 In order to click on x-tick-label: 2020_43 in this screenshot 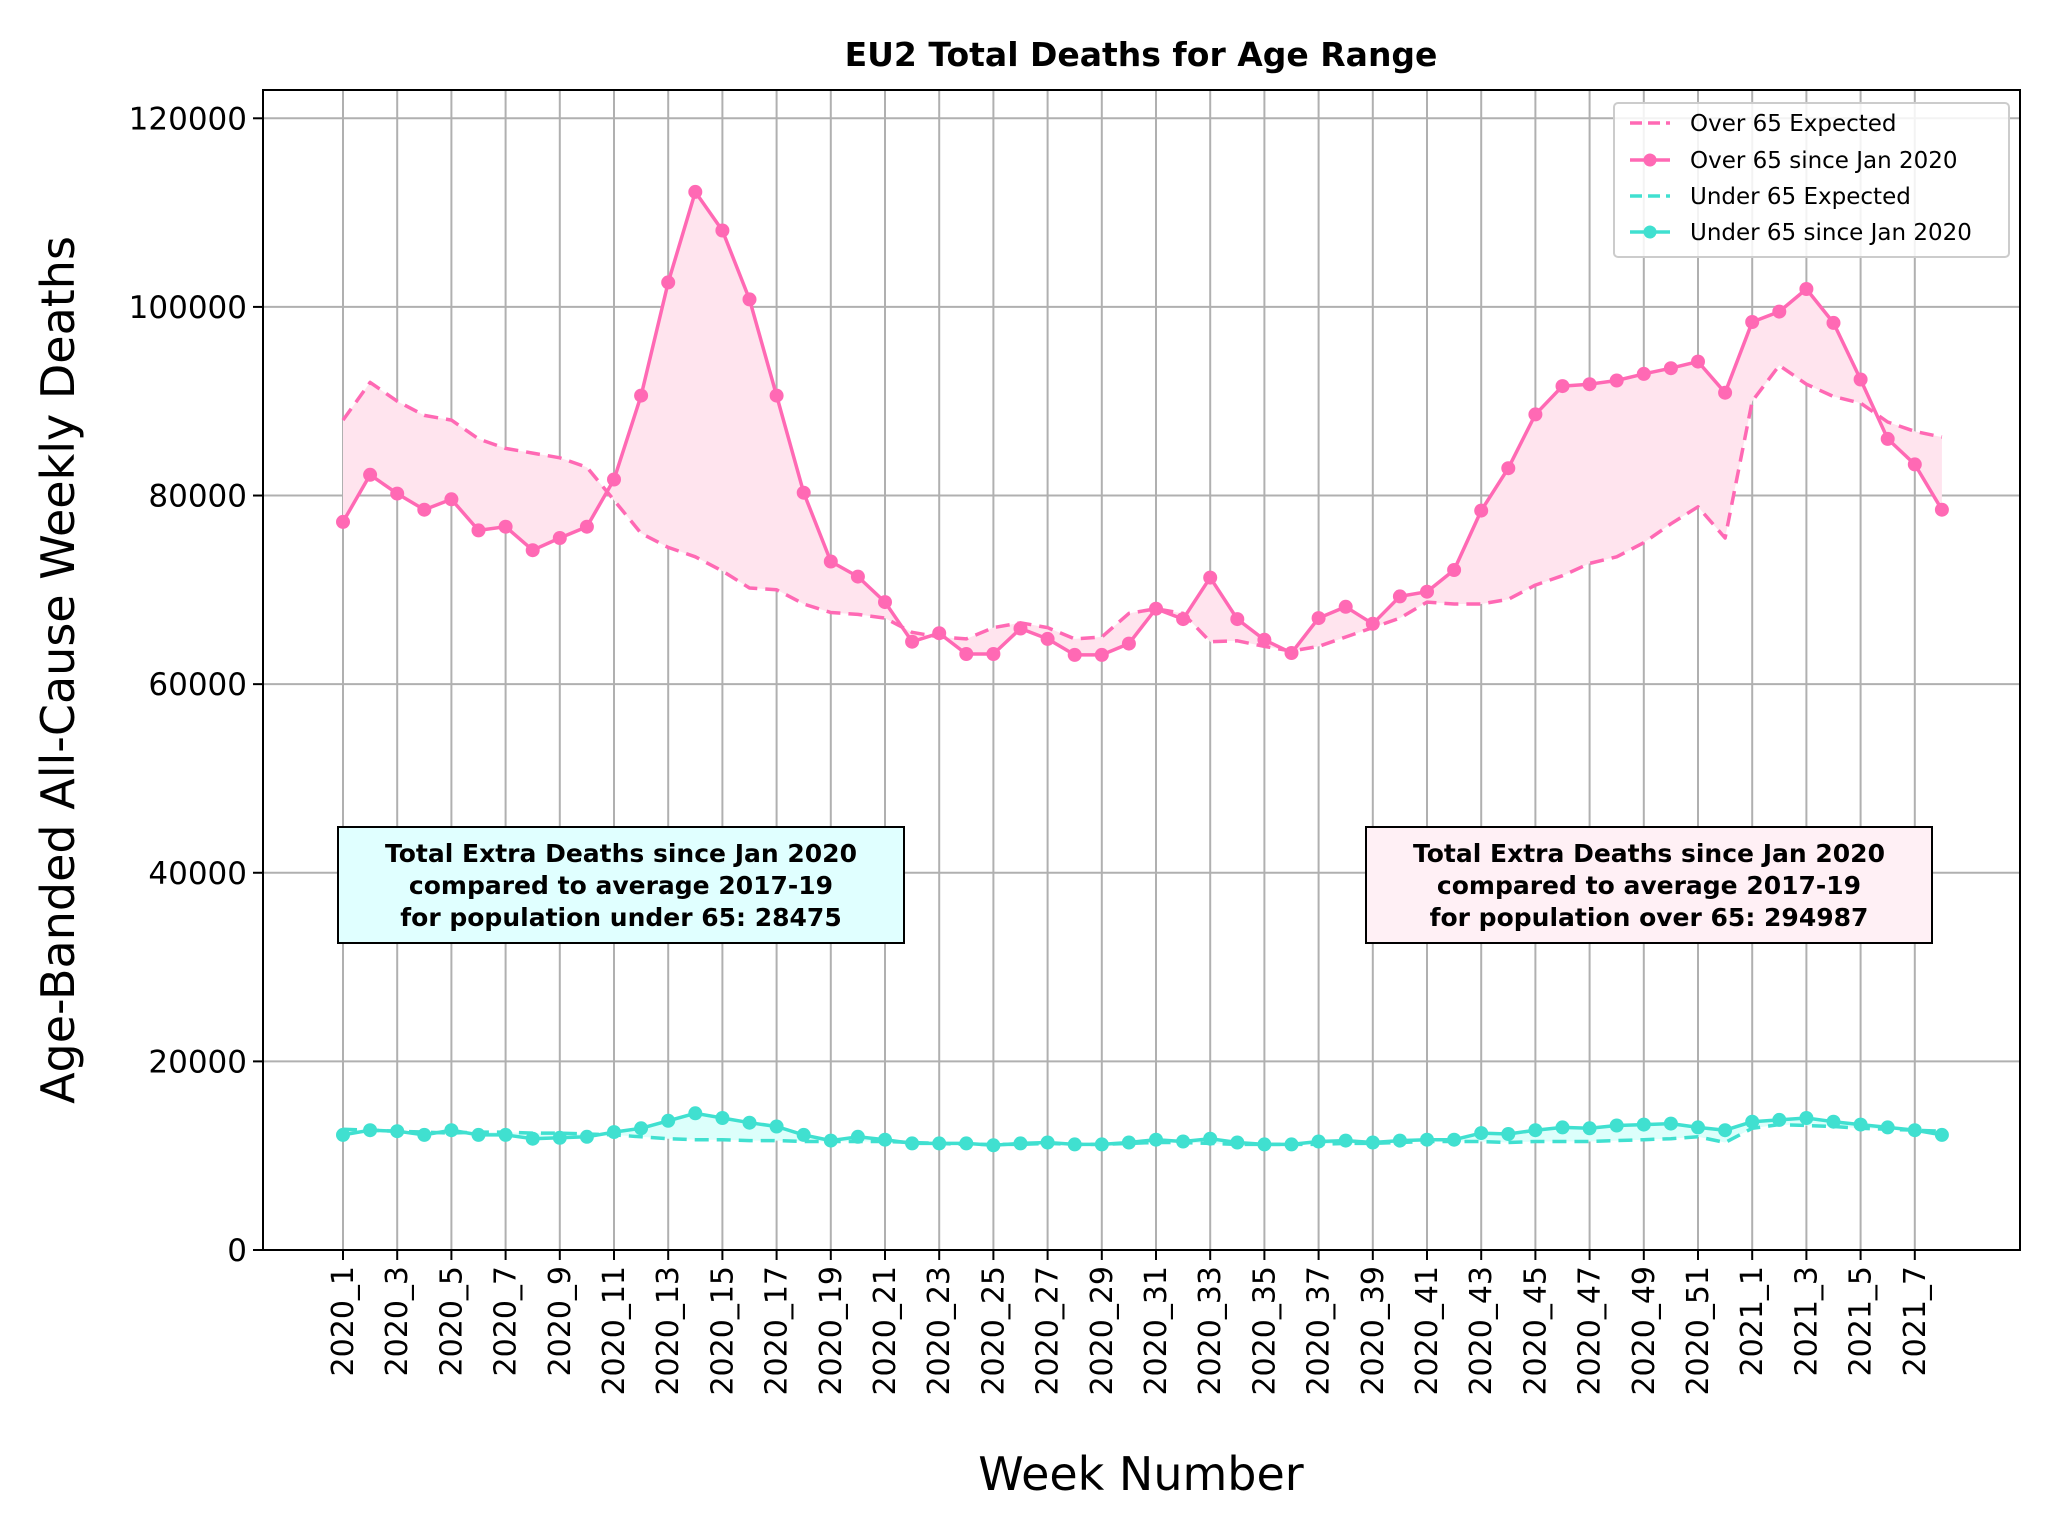, I will do `click(1481, 1331)`.